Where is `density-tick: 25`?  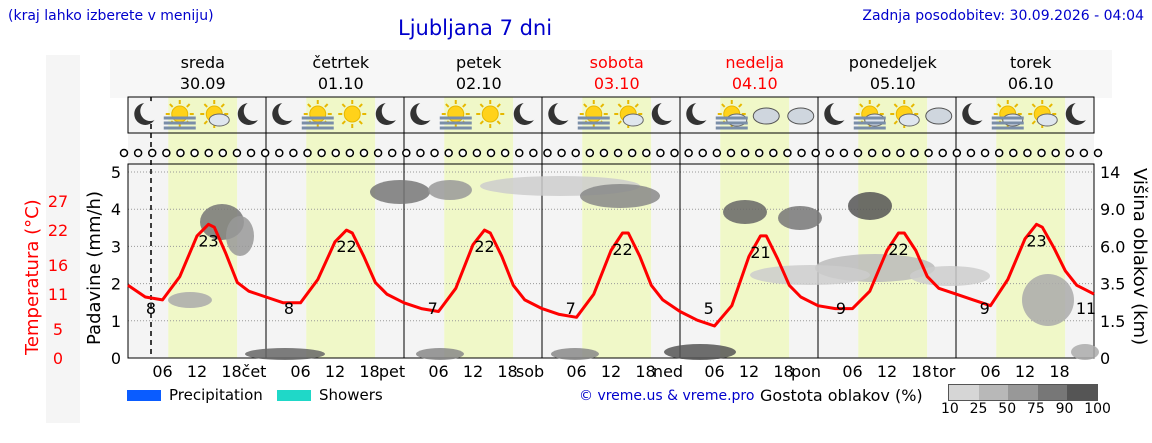
density-tick: 25 is located at coordinates (978, 409).